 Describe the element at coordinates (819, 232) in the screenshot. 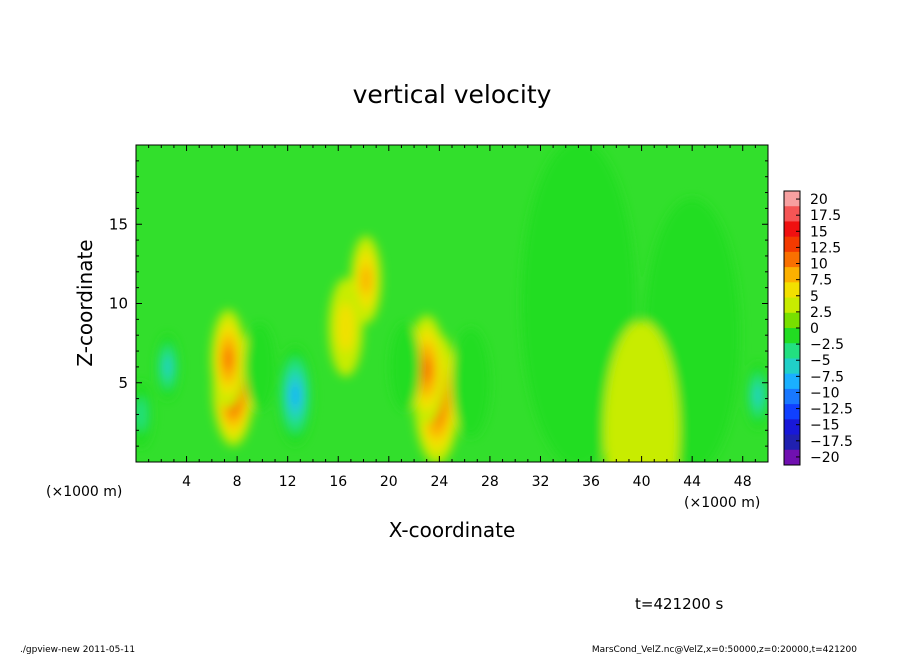

I see `colorbar-label: 15` at that location.